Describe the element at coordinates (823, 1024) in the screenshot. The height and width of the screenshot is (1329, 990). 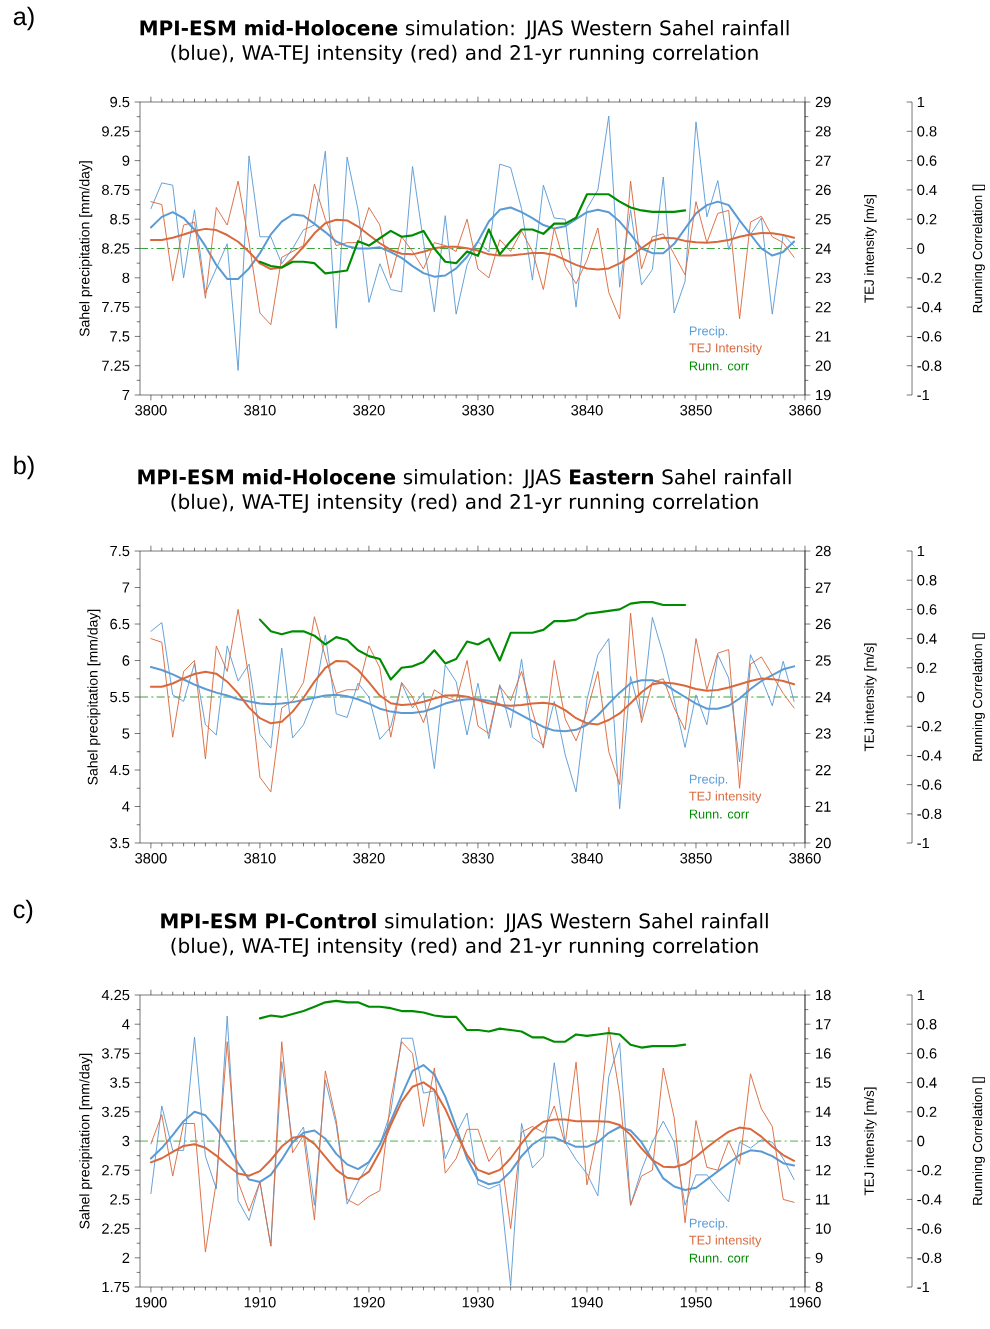
I see `y2-tick-label: 17` at that location.